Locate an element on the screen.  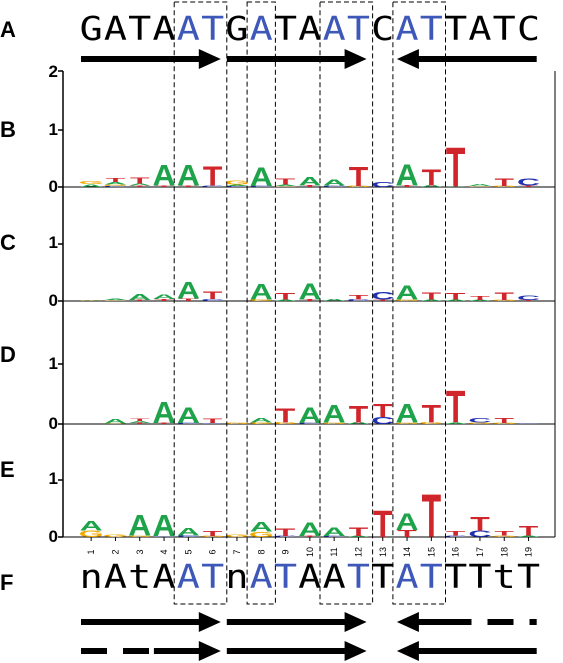
position-number: 5 is located at coordinates (188, 551).